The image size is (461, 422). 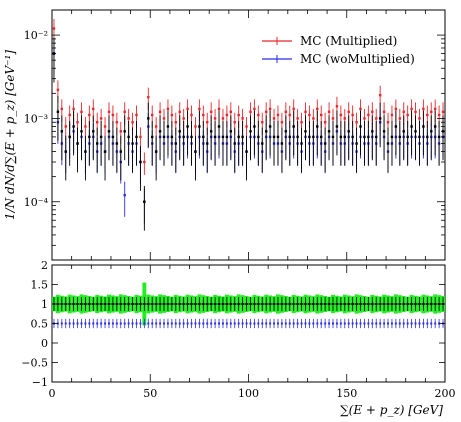 I want to click on x-tick-label: 150, so click(x=346, y=393).